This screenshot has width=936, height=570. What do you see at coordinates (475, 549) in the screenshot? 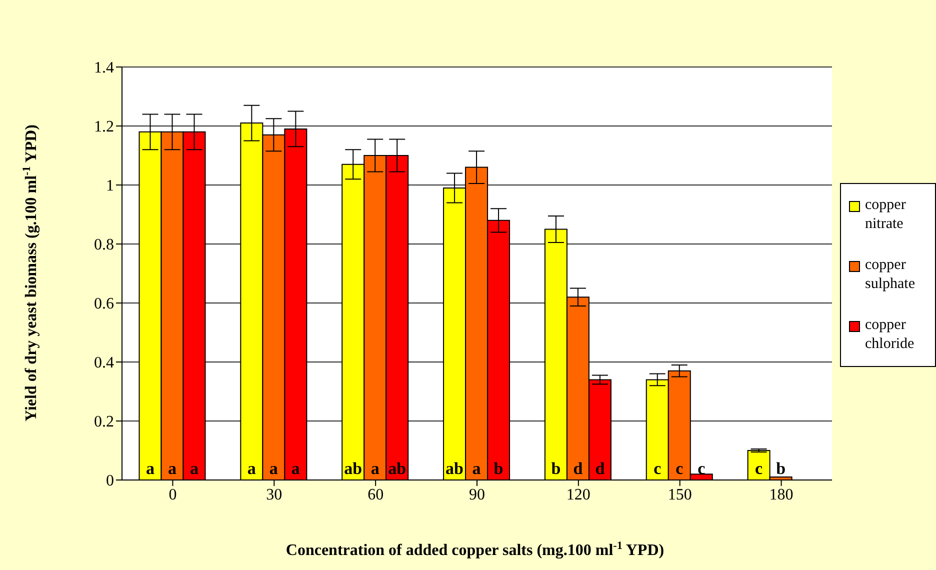
I see `x-axis-title: Concentration of added copper salts (mg.100 ml$^{-1}$ YPD)` at bounding box center [475, 549].